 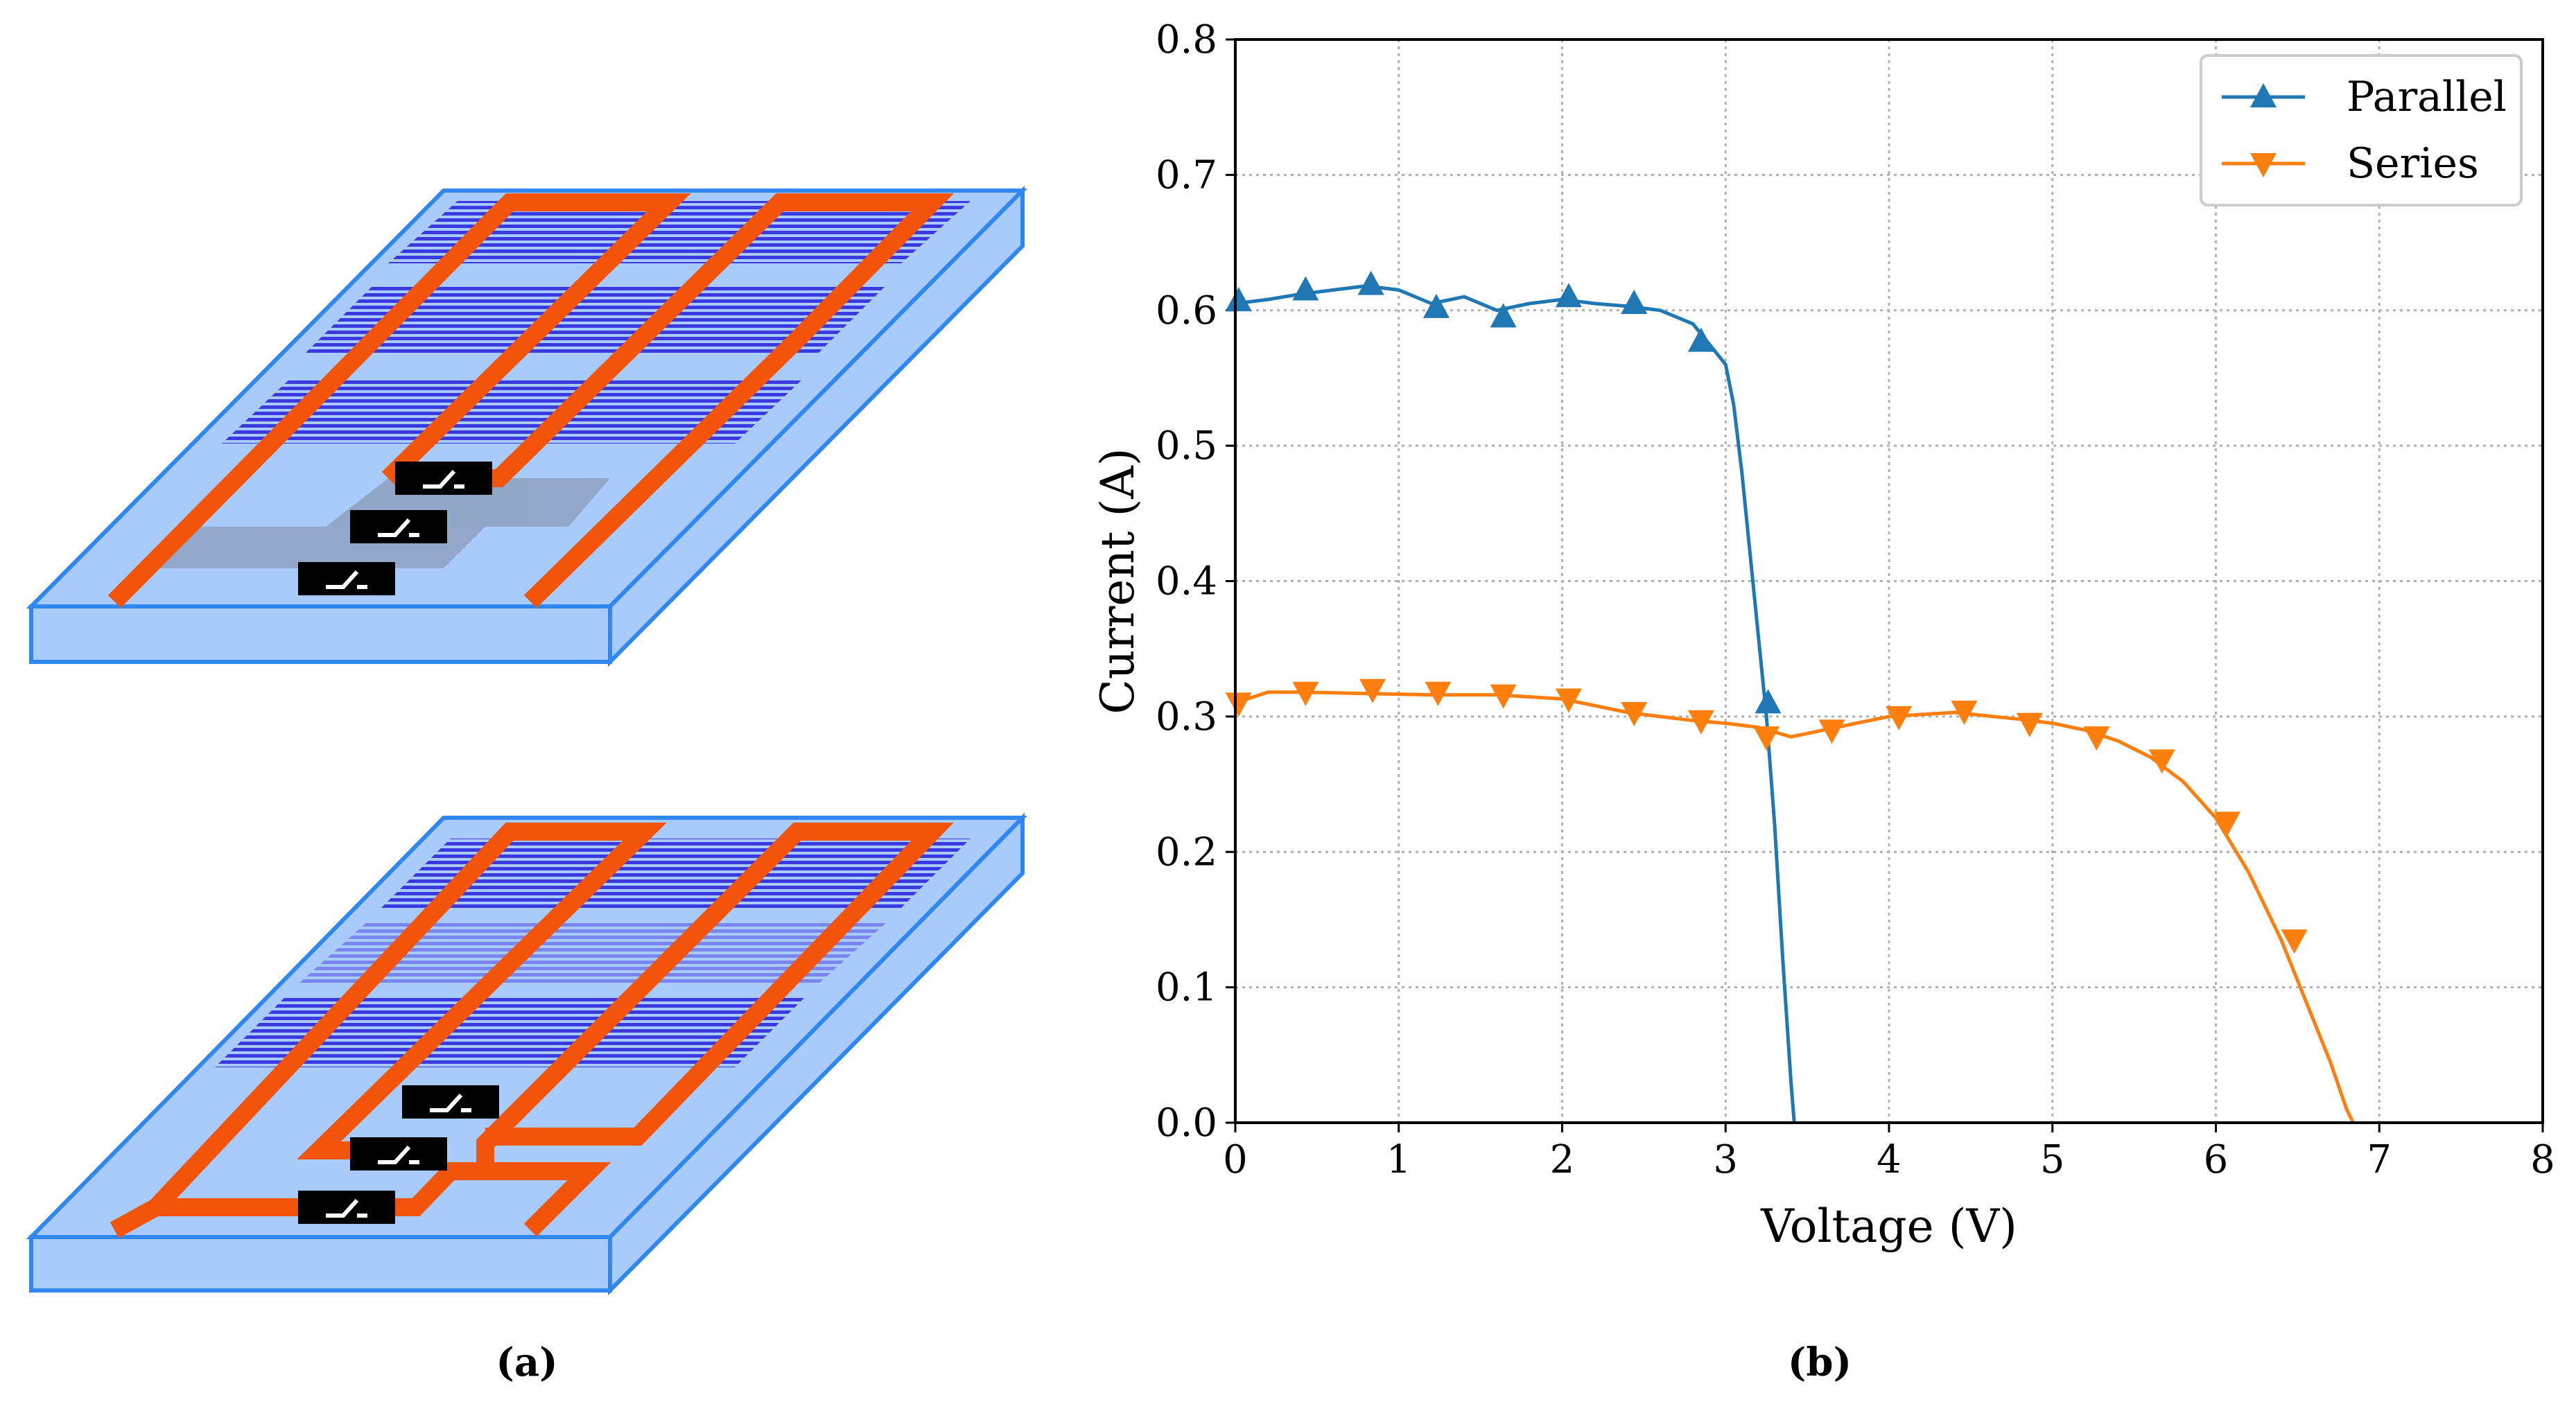 What do you see at coordinates (1889, 1159) in the screenshot?
I see `x-tick-label: 4` at bounding box center [1889, 1159].